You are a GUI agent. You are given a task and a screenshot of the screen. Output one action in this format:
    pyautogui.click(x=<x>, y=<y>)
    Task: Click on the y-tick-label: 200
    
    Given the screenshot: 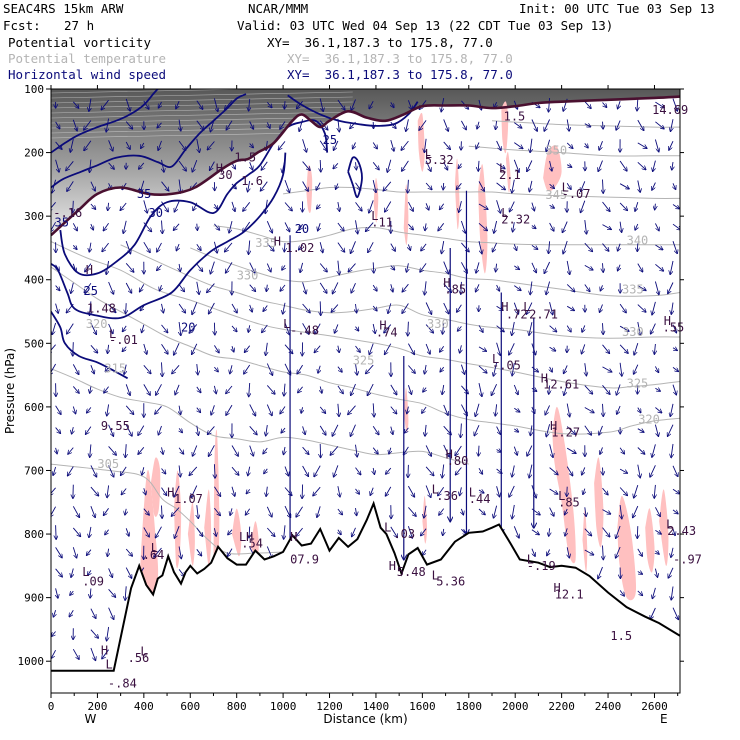 What is the action you would take?
    pyautogui.click(x=34, y=153)
    